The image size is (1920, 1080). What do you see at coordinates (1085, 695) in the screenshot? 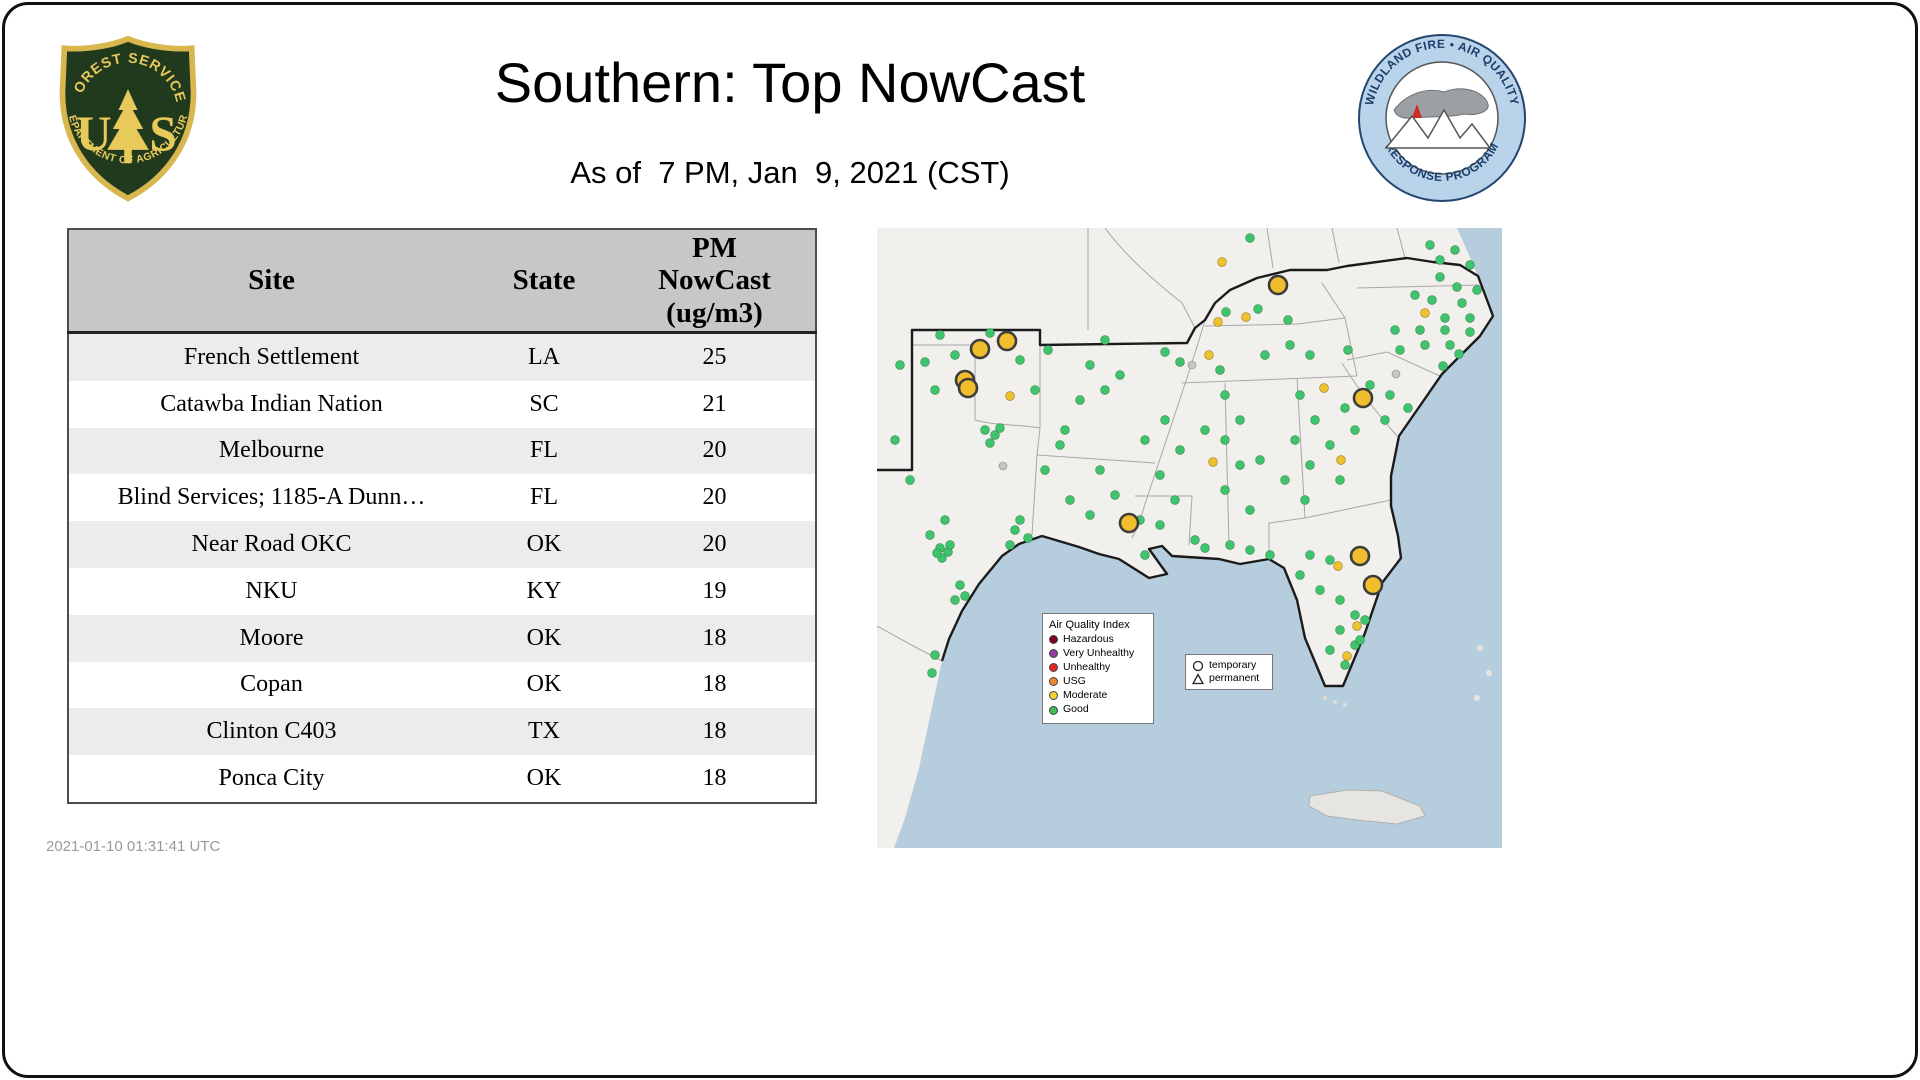
I see `aqi-legend-label: Moderate` at bounding box center [1085, 695].